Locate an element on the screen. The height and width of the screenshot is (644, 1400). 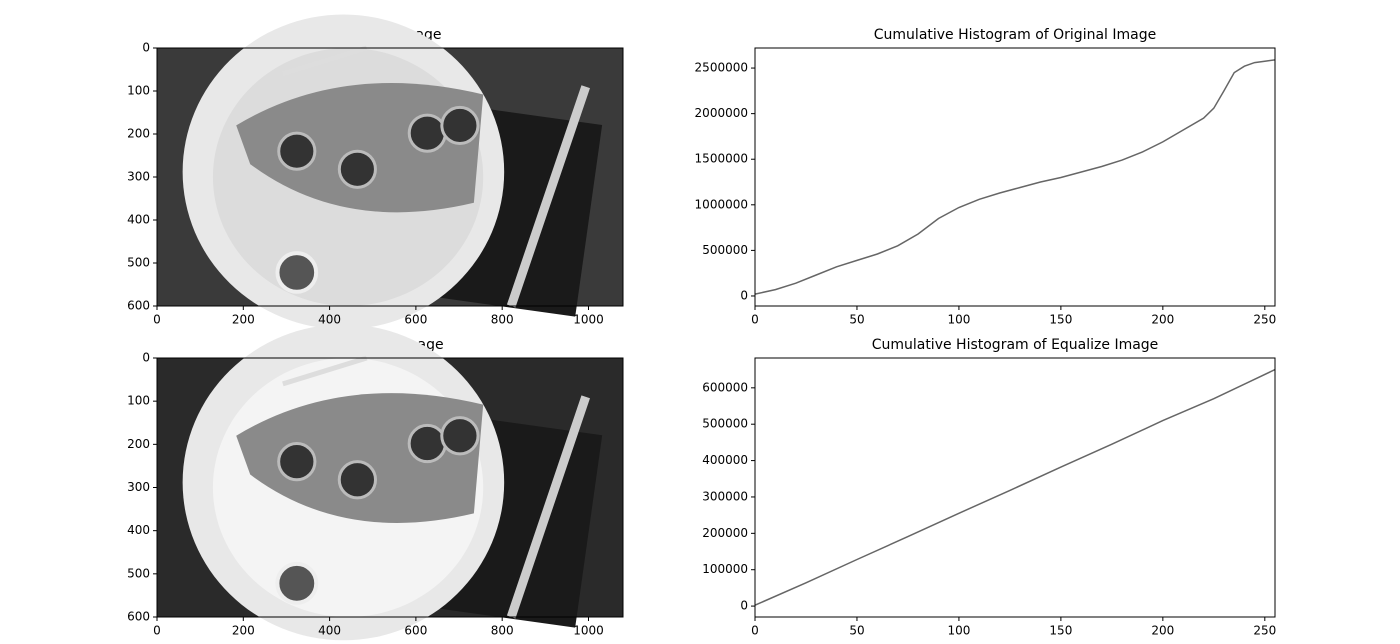
subplot-title: Cumulative Histogram of Equalize Image is located at coordinates (1015, 345).